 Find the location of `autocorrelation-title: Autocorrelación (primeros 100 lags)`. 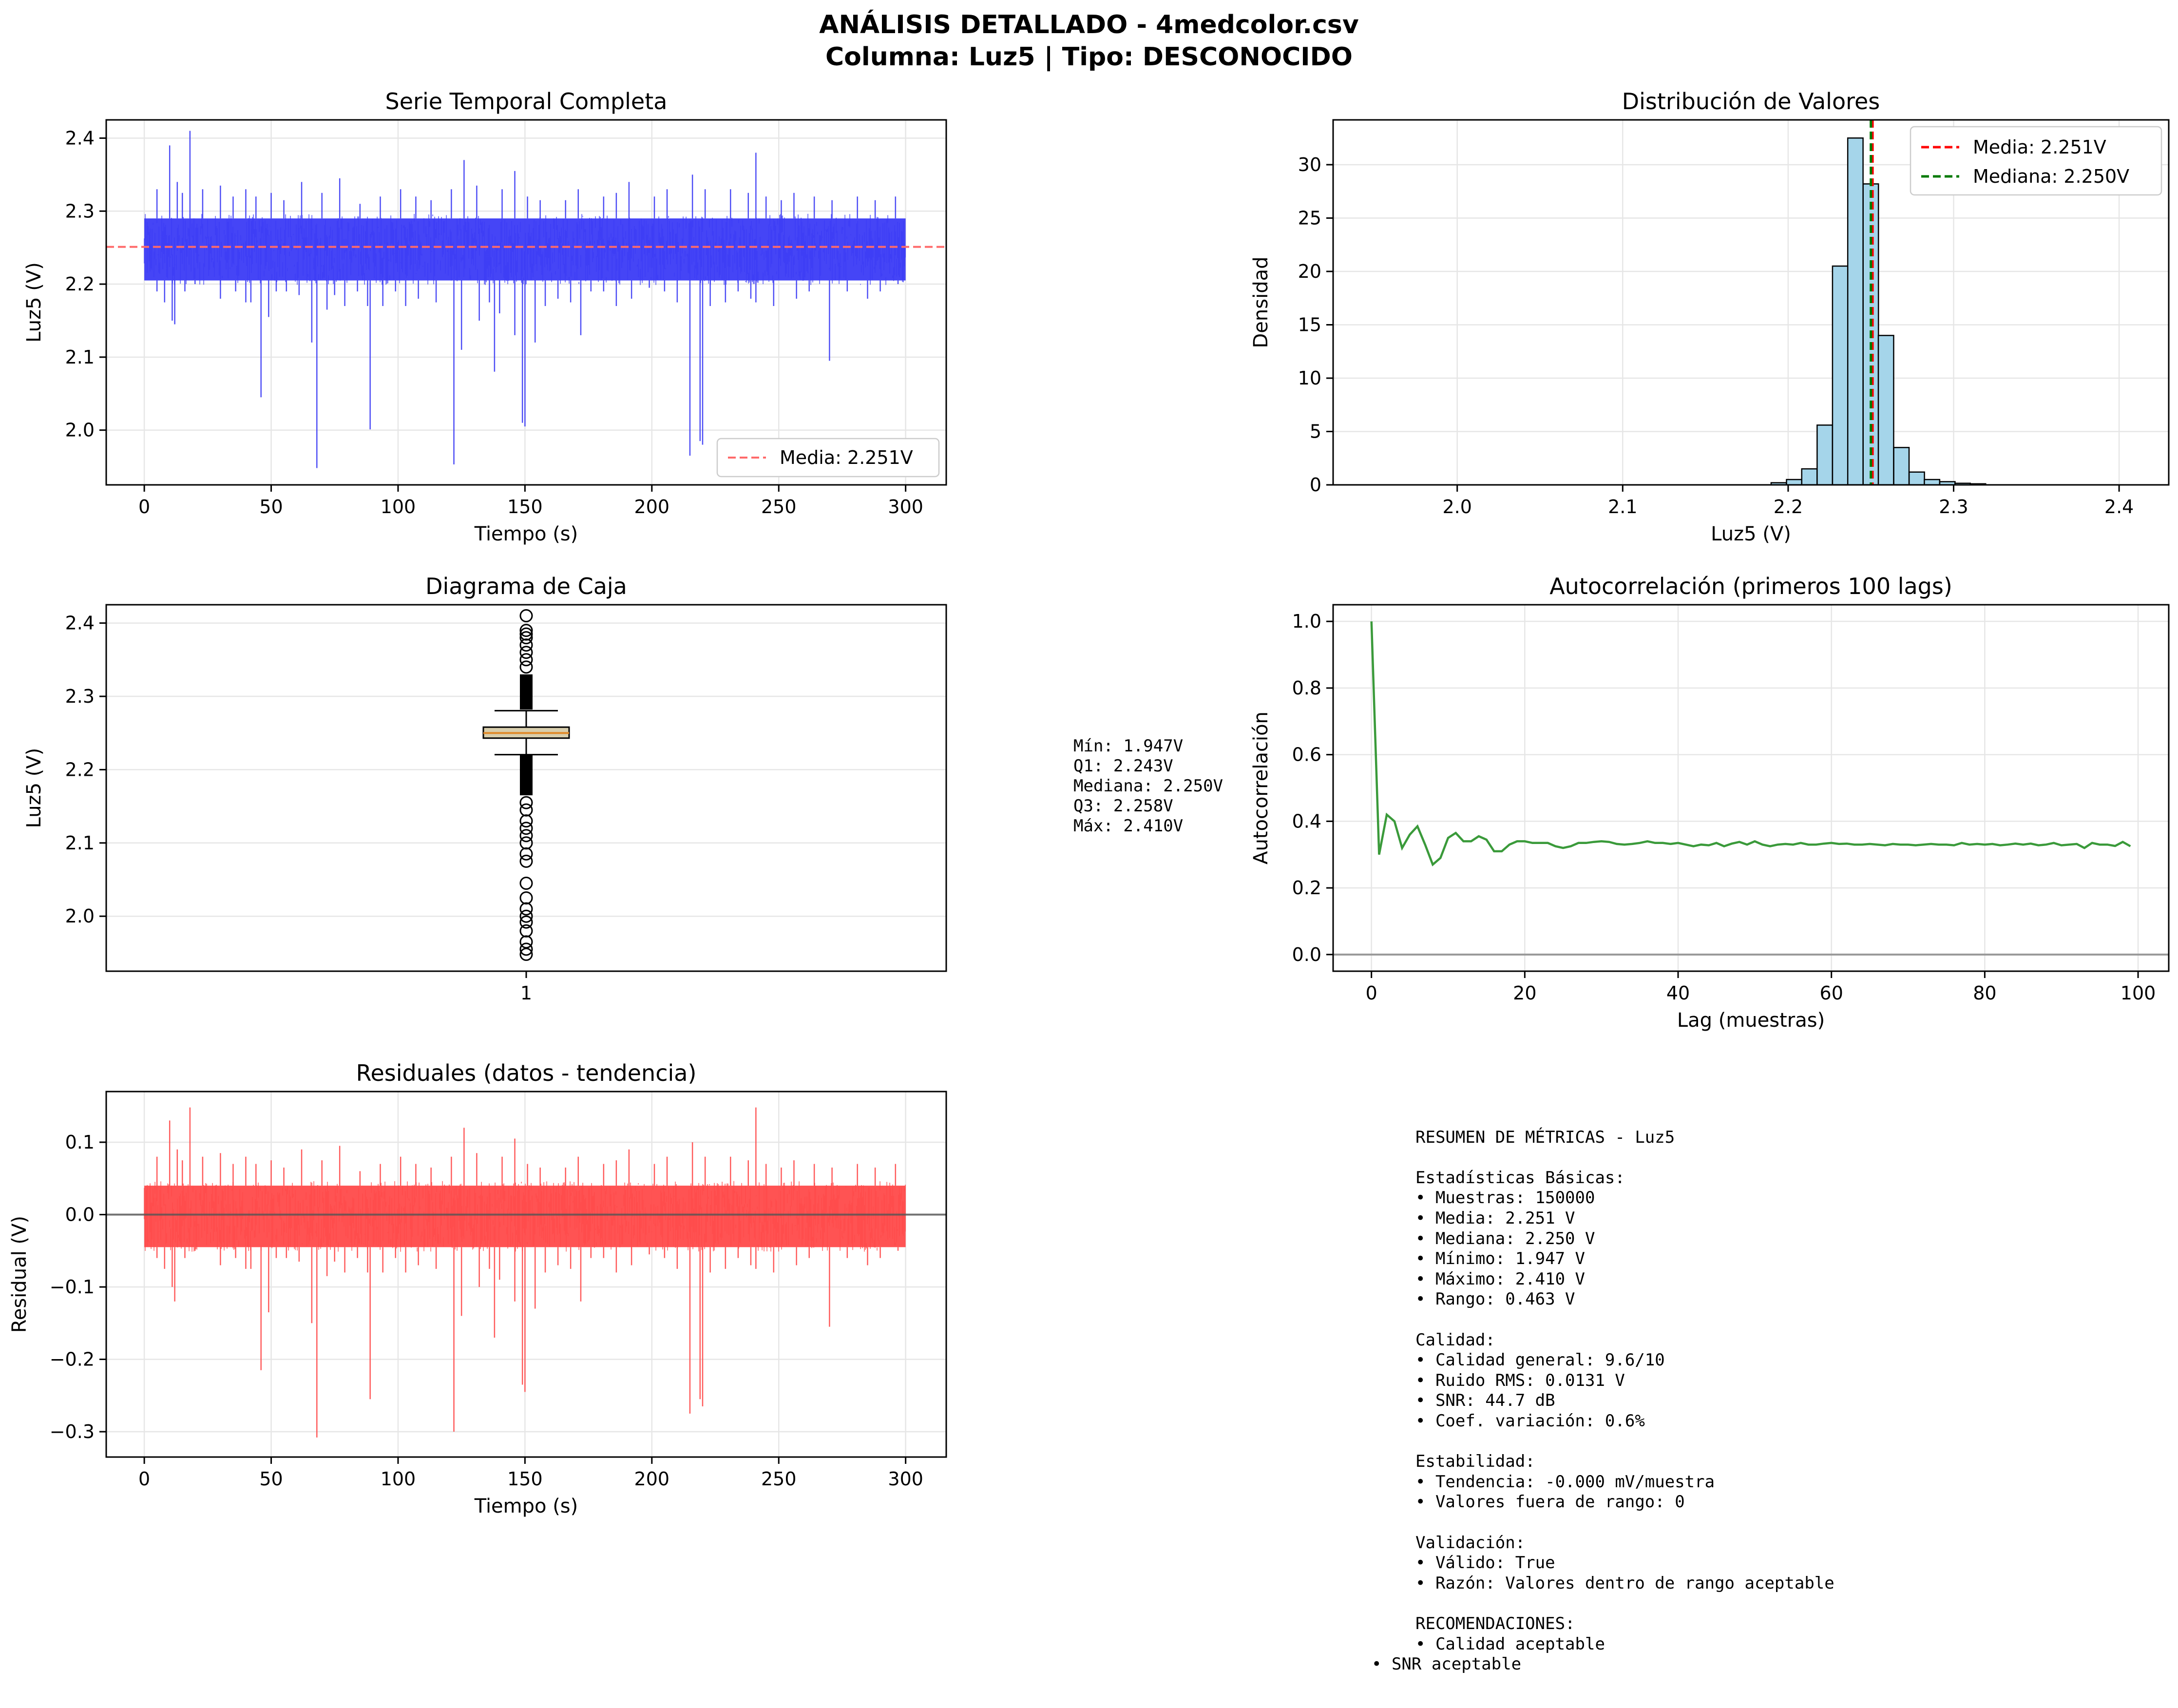

autocorrelation-title: Autocorrelación (primeros 100 lags) is located at coordinates (1751, 586).